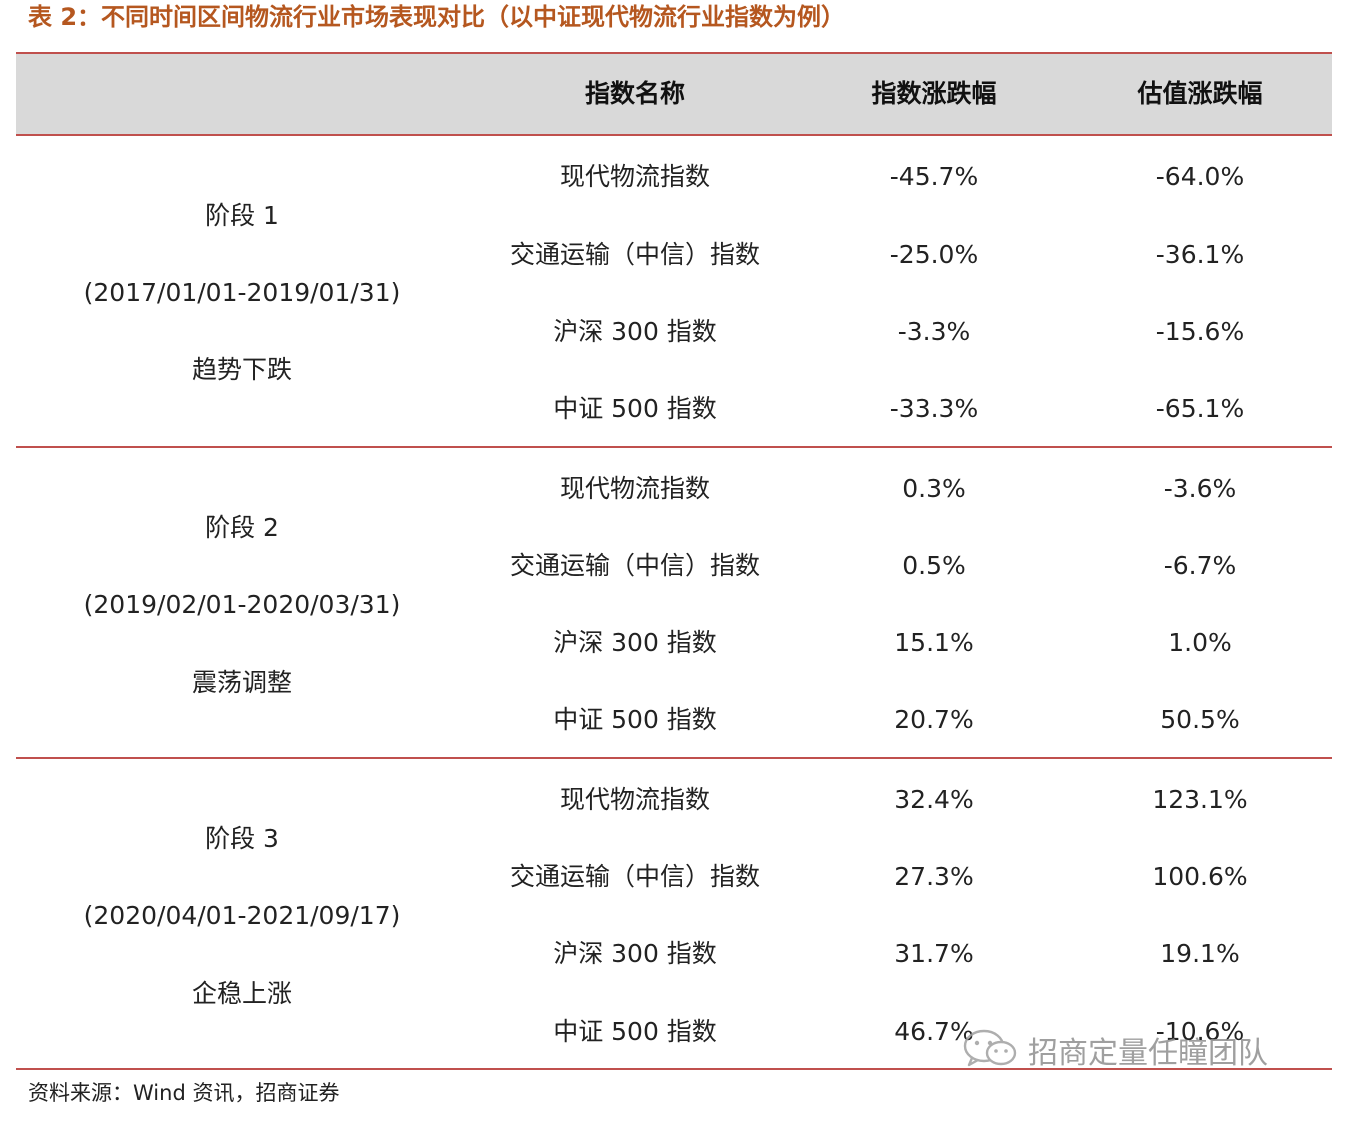 The height and width of the screenshot is (1124, 1370). I want to click on table-header, so click(674, 94).